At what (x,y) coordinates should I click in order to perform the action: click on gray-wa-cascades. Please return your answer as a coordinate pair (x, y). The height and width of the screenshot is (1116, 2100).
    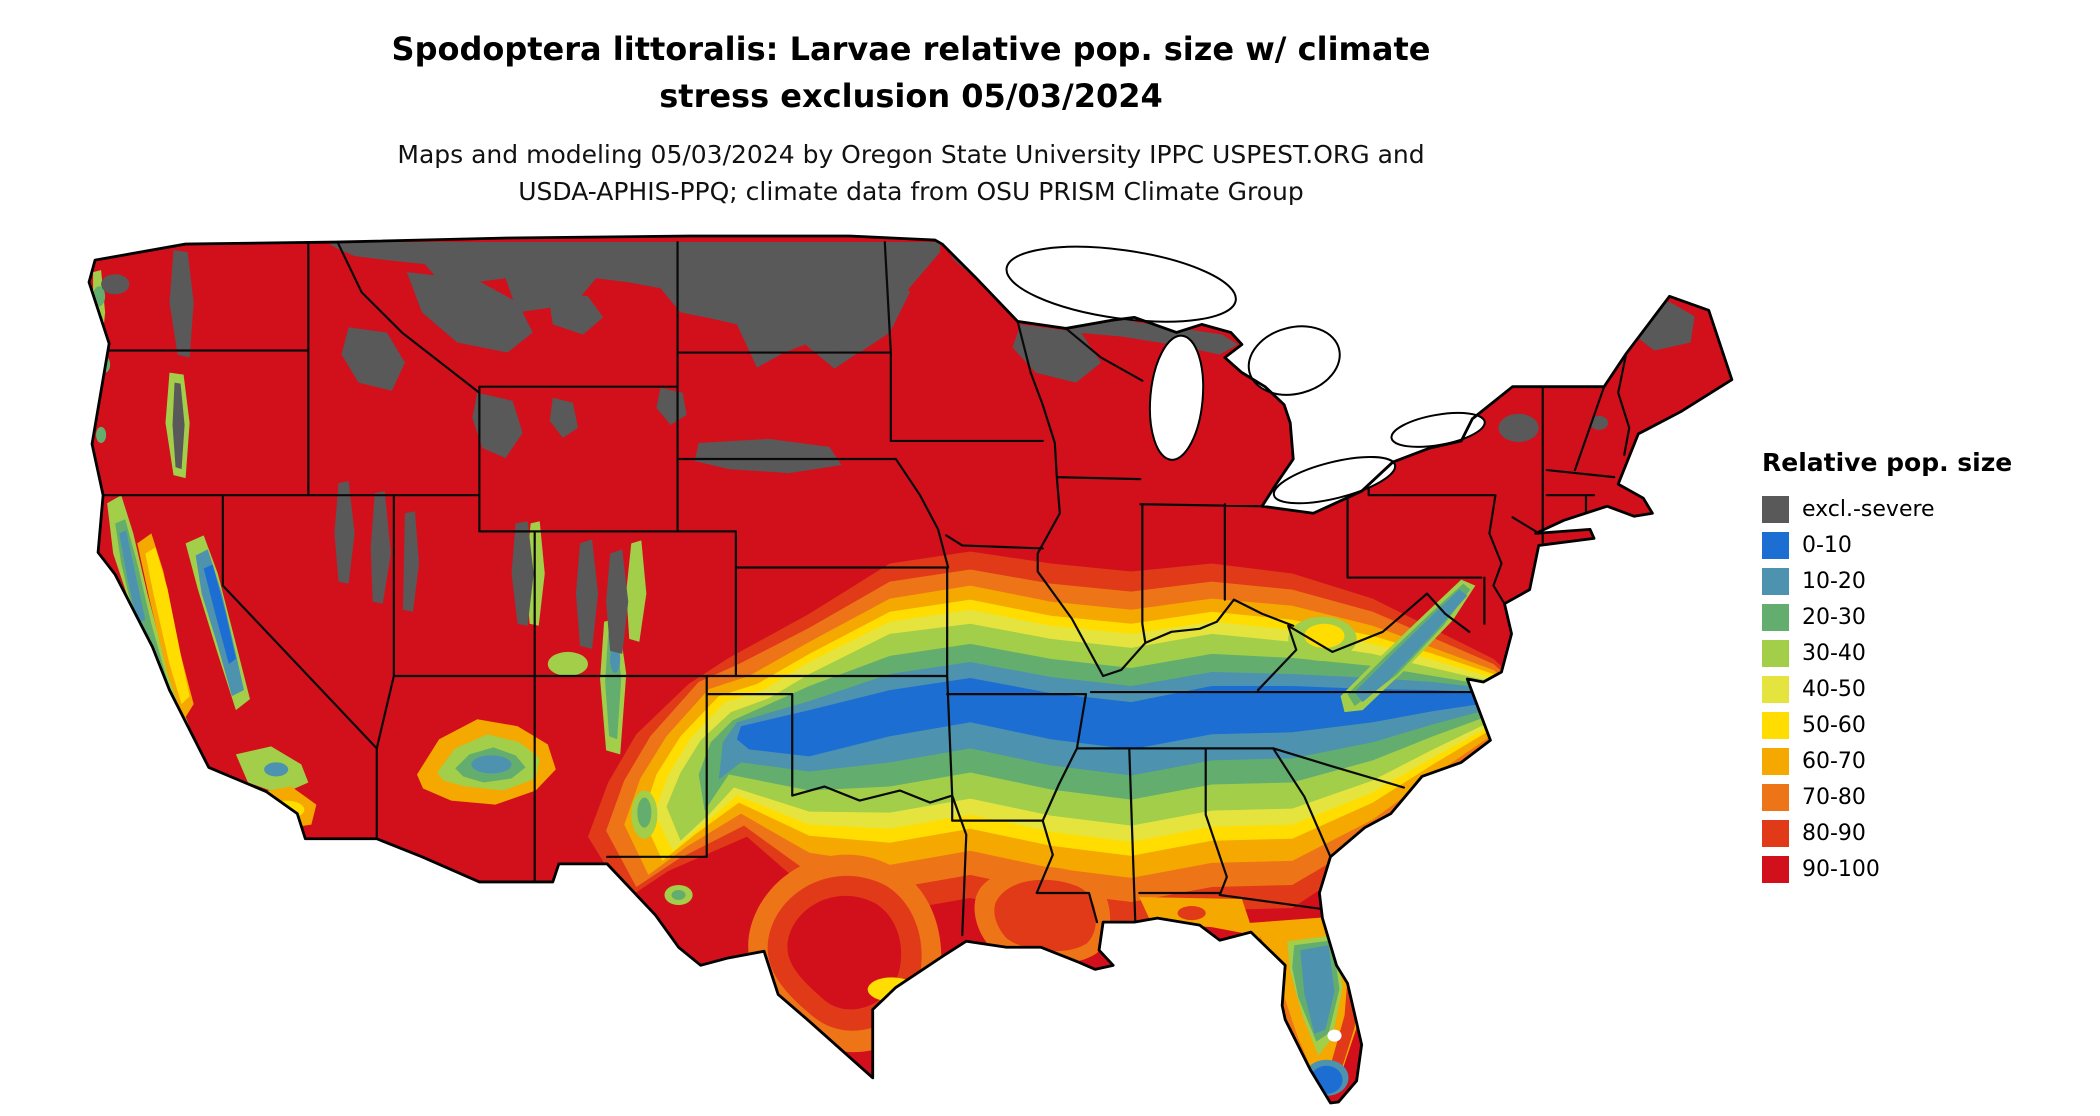
    Looking at the image, I should click on (181, 304).